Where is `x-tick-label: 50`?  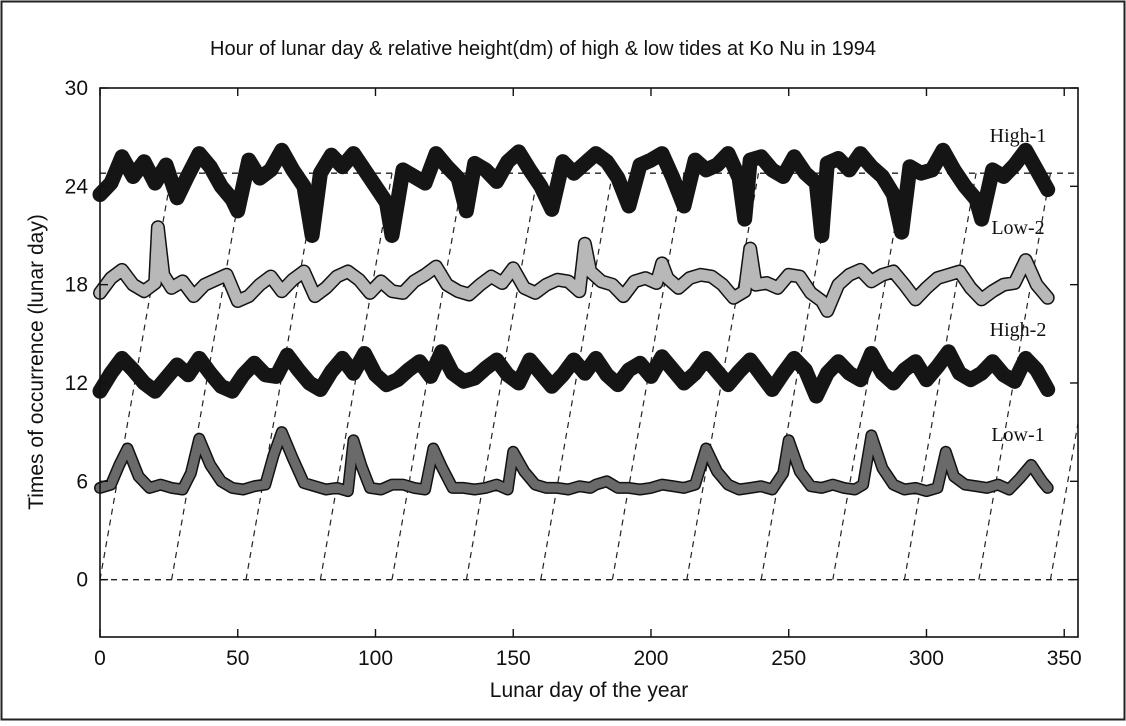 x-tick-label: 50 is located at coordinates (237, 658).